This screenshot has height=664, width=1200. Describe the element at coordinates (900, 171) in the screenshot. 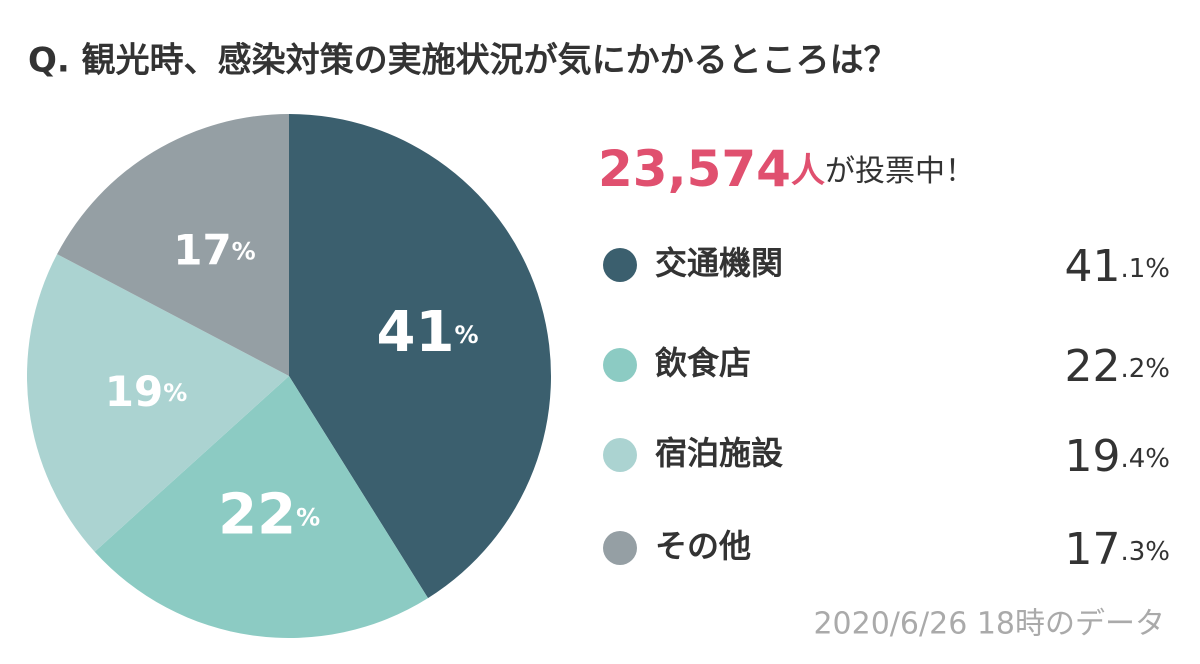

I see `vote-suffix: が投票中！` at that location.